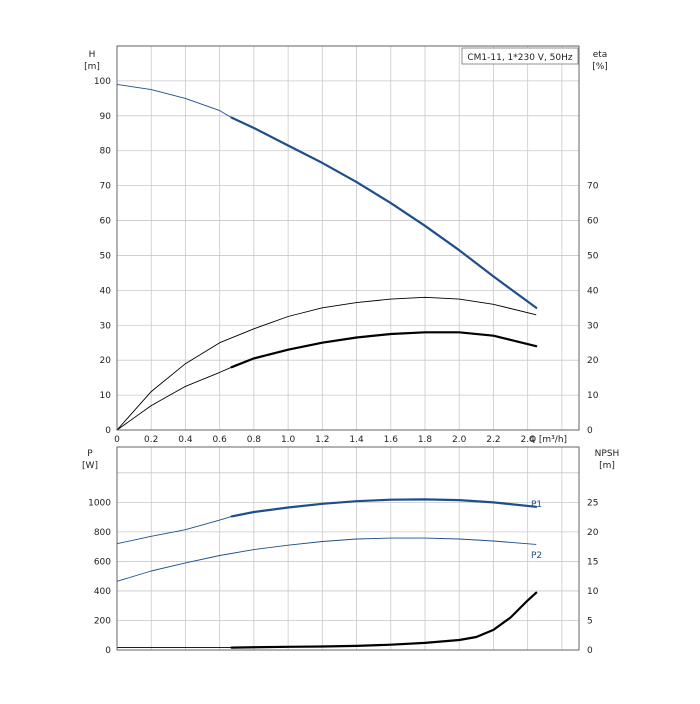 This screenshot has height=704, width=700. What do you see at coordinates (92, 67) in the screenshot?
I see `head-axis-unit: [m]` at bounding box center [92, 67].